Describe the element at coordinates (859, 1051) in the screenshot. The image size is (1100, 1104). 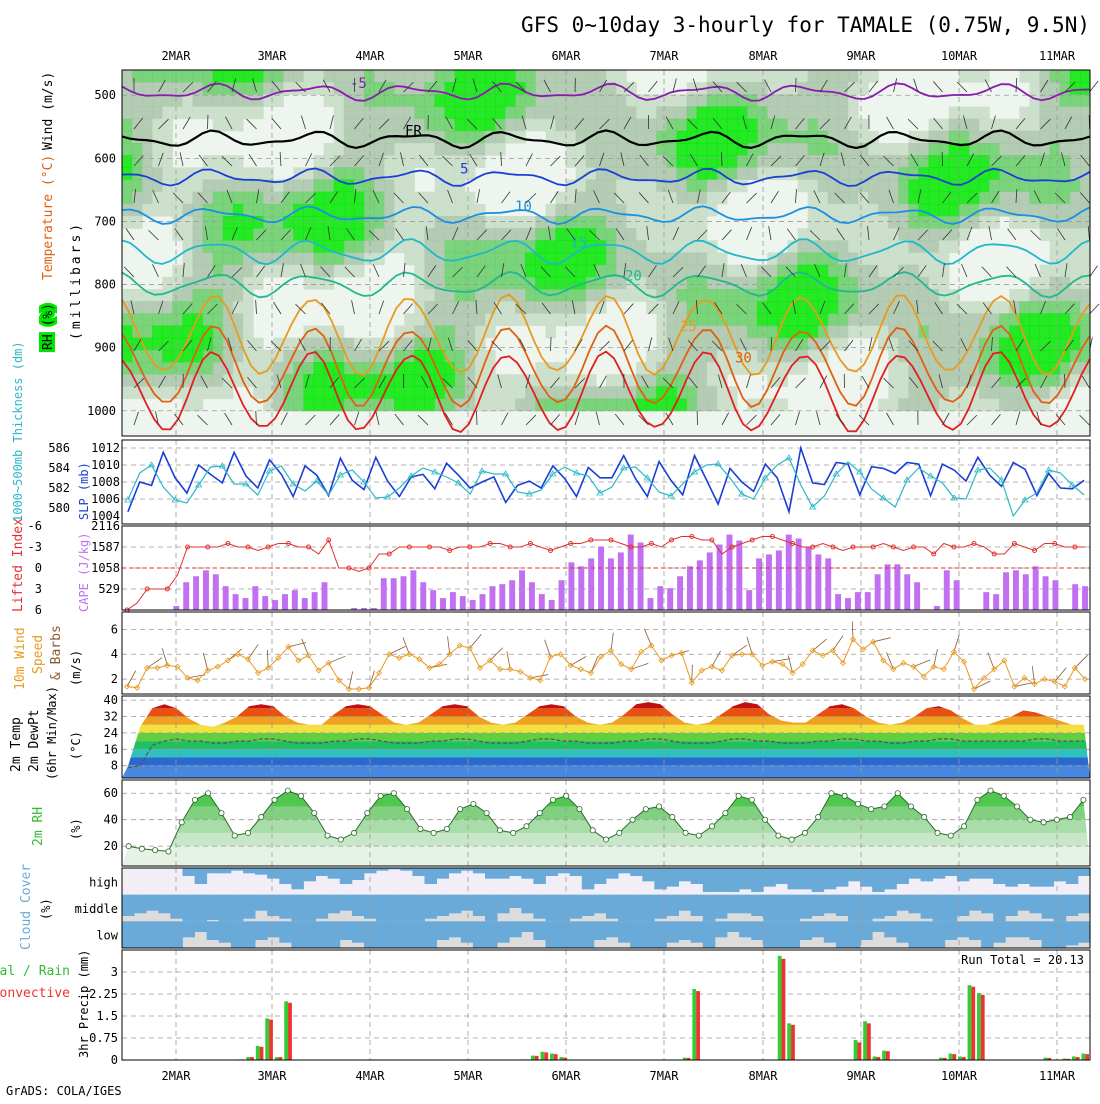
I see `precip-conv-bar` at that location.